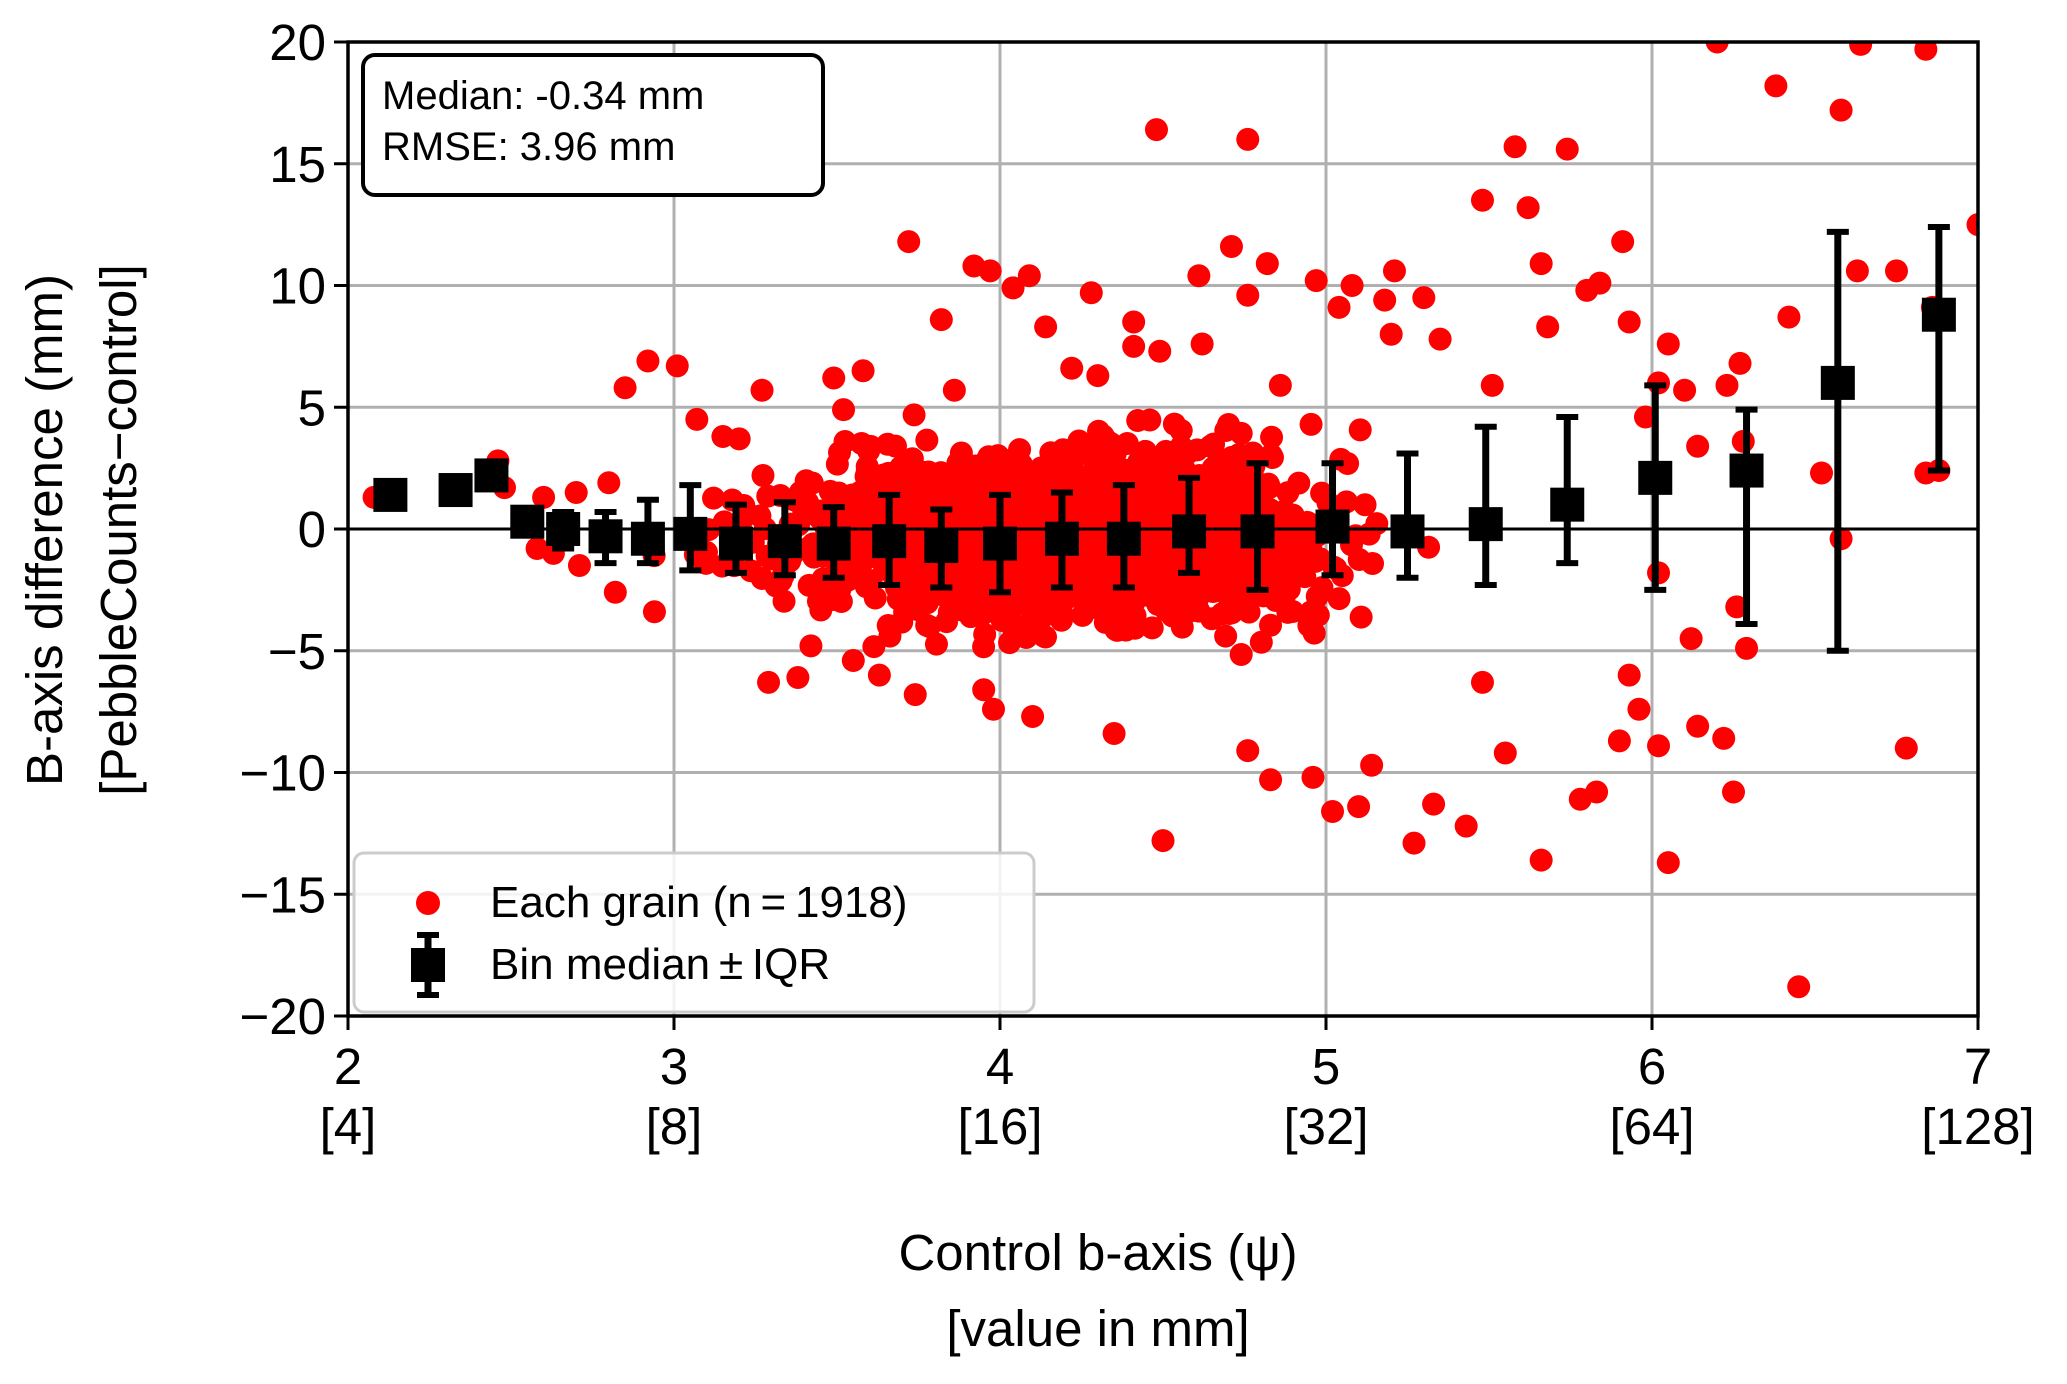 This screenshot has height=1384, width=2067. Describe the element at coordinates (694, 932) in the screenshot. I see `legend-box` at that location.